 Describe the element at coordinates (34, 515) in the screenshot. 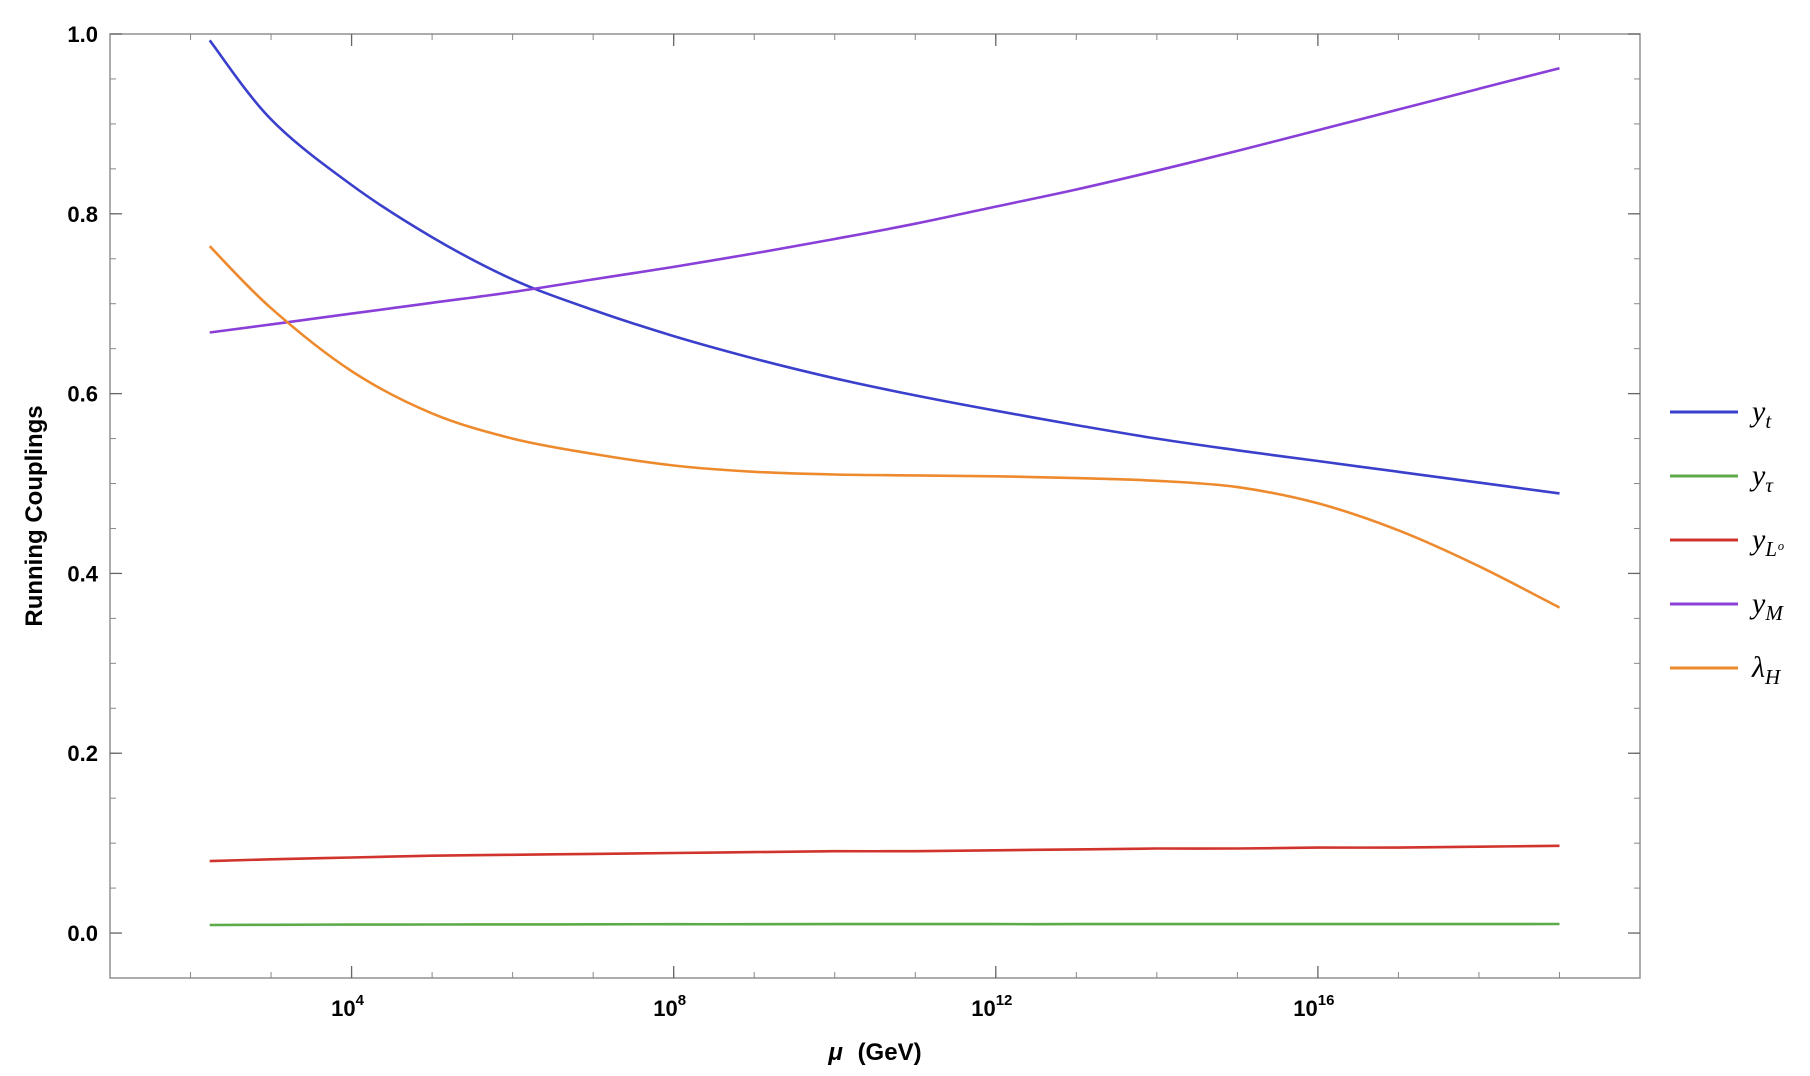

I see `y-axis-title: Running Couplings` at that location.